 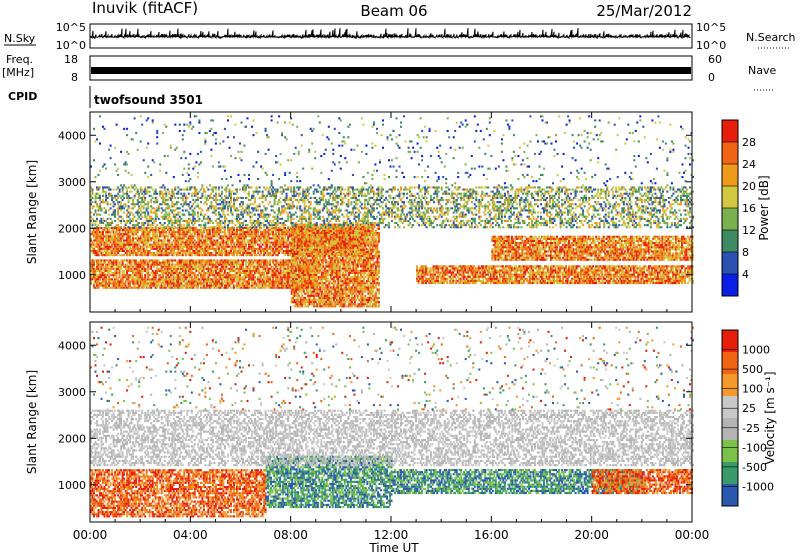 I want to click on frequency-trace, so click(x=391, y=70).